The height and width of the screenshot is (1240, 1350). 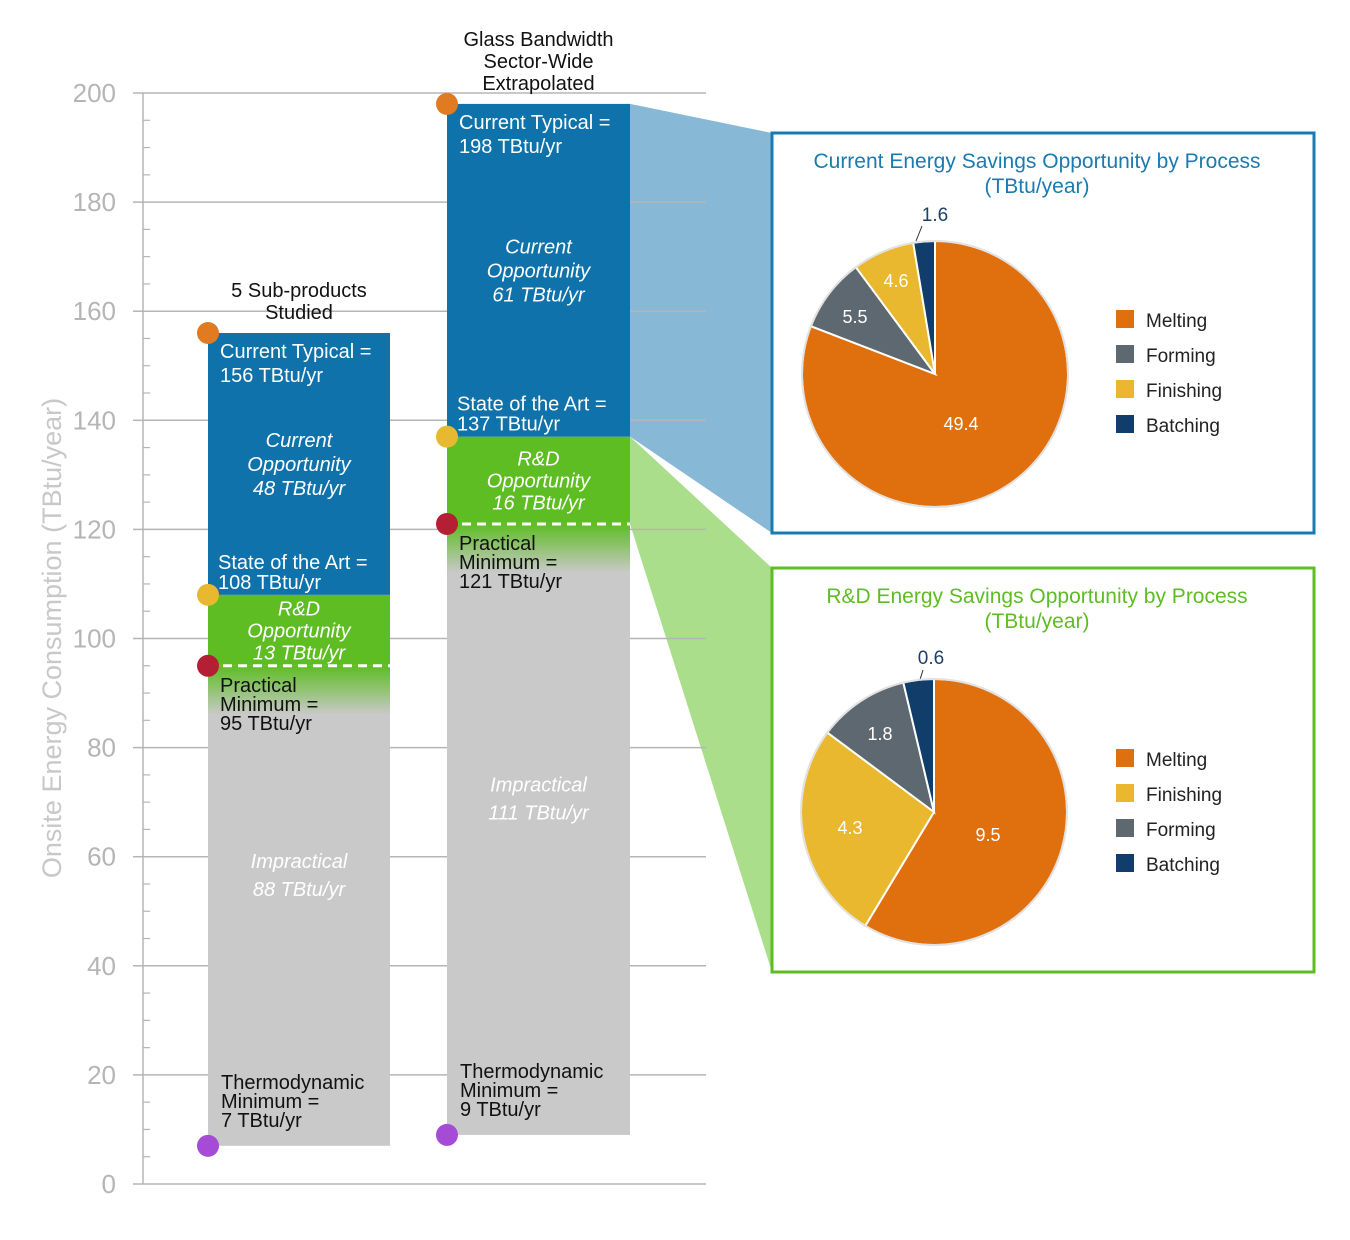 What do you see at coordinates (539, 503) in the screenshot?
I see `rd-opportunity-label: 16 TBtu/yr` at bounding box center [539, 503].